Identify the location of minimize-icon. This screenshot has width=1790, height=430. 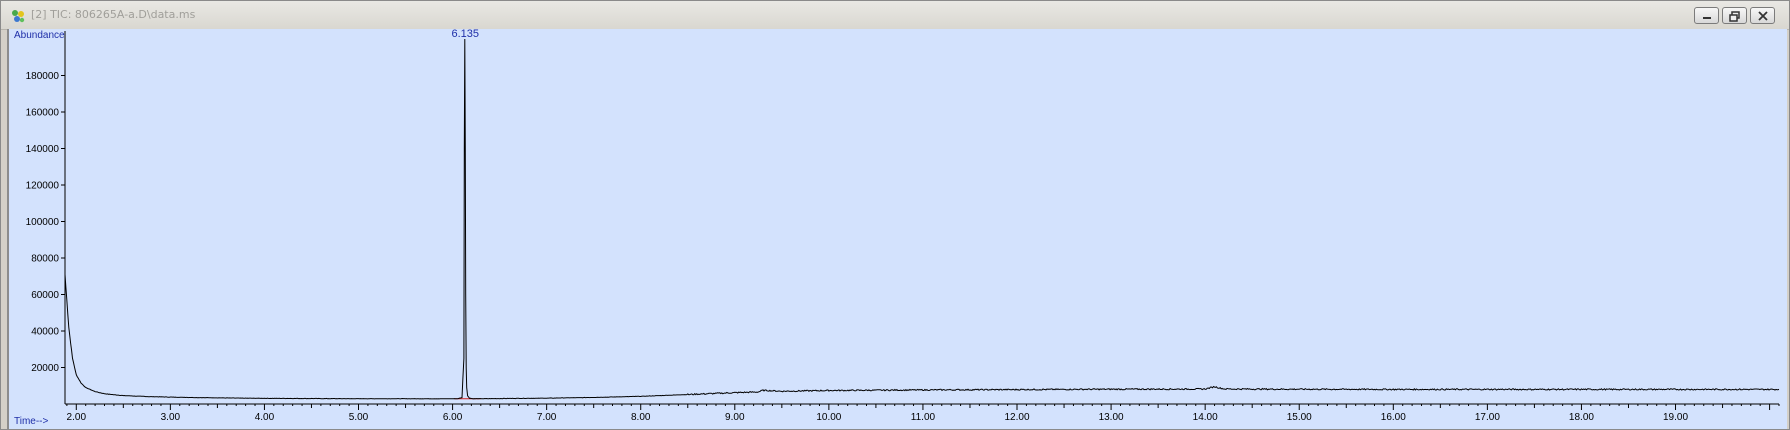
(1707, 18).